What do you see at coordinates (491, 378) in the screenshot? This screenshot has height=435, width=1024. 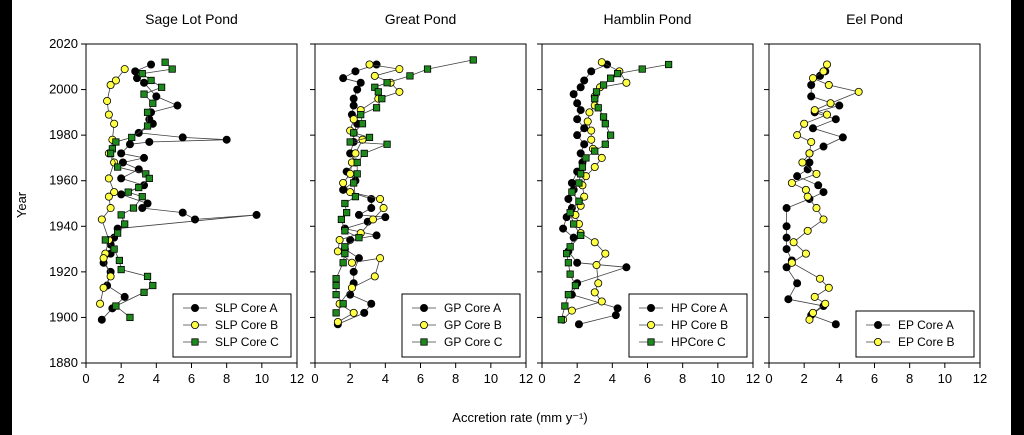 I see `x-tick-label: 10` at bounding box center [491, 378].